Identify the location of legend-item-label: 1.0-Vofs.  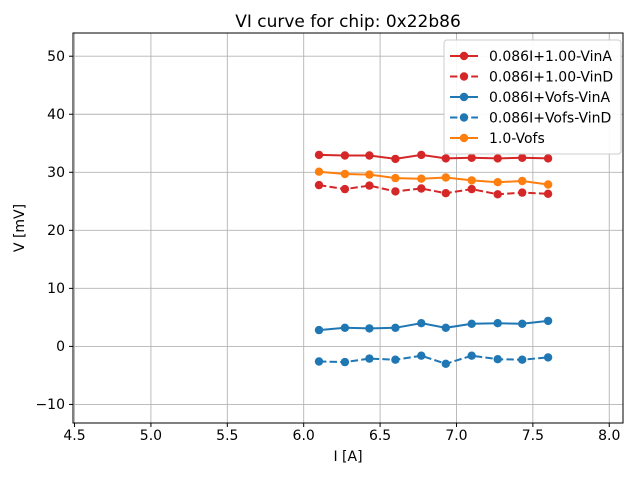
(517, 139).